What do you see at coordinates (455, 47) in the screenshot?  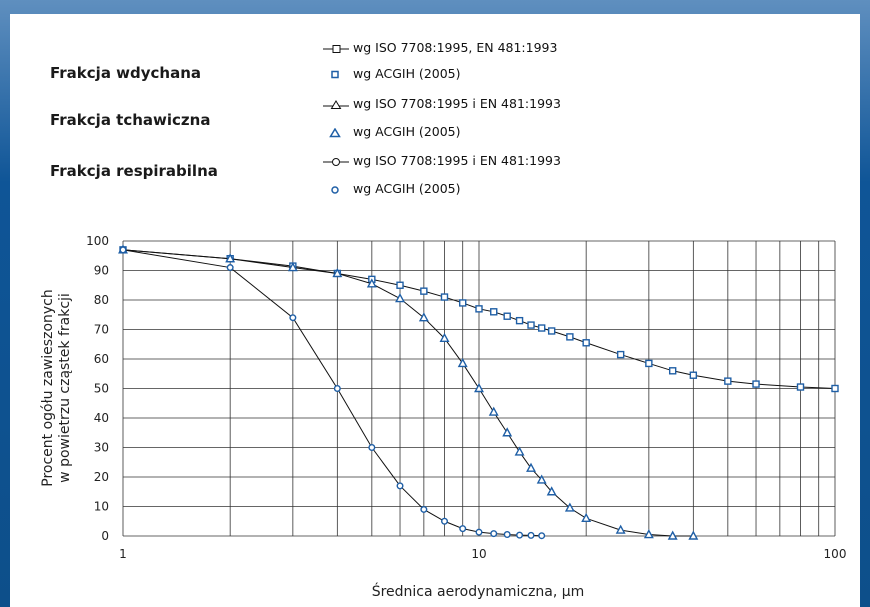 I see `legend-entry-label: wg ISO 7708:1995, EN 481:1993` at bounding box center [455, 47].